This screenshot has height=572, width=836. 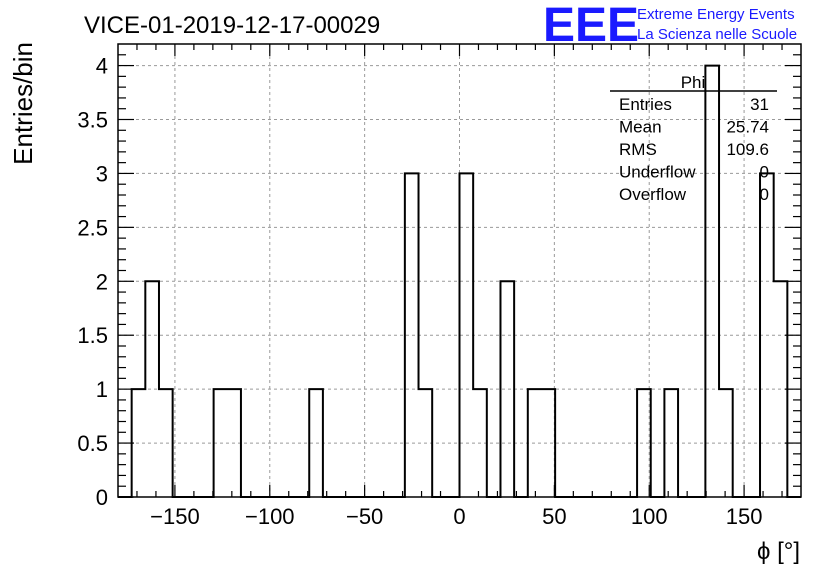 I want to click on logo-line1: Extreme Energy Events, so click(x=716, y=14).